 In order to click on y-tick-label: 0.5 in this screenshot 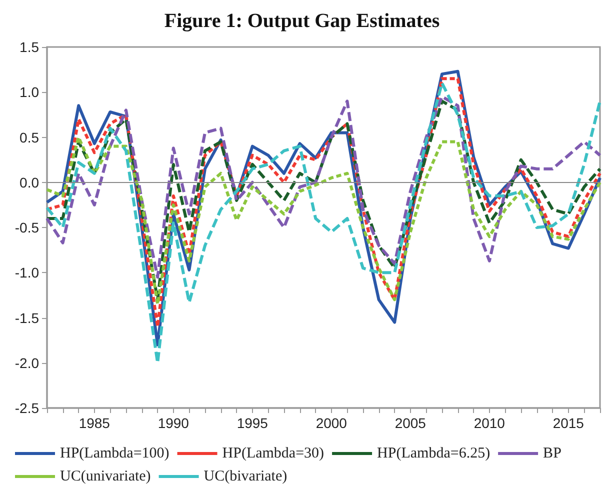, I will do `click(30, 137)`.